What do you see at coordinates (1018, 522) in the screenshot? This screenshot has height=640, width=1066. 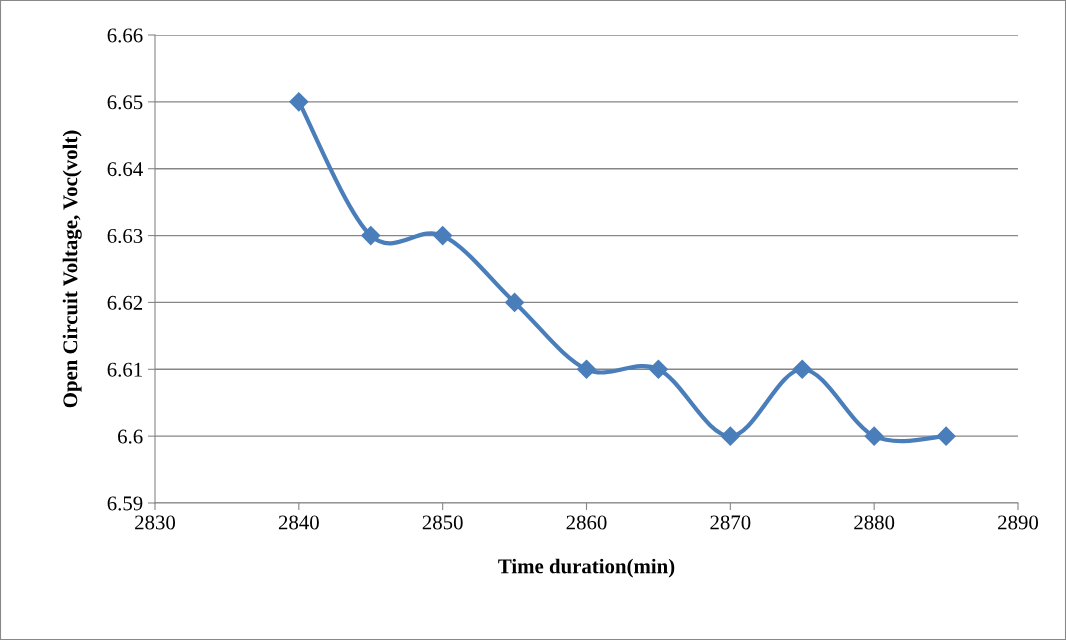 I see `x-tick-label: 2890` at bounding box center [1018, 522].